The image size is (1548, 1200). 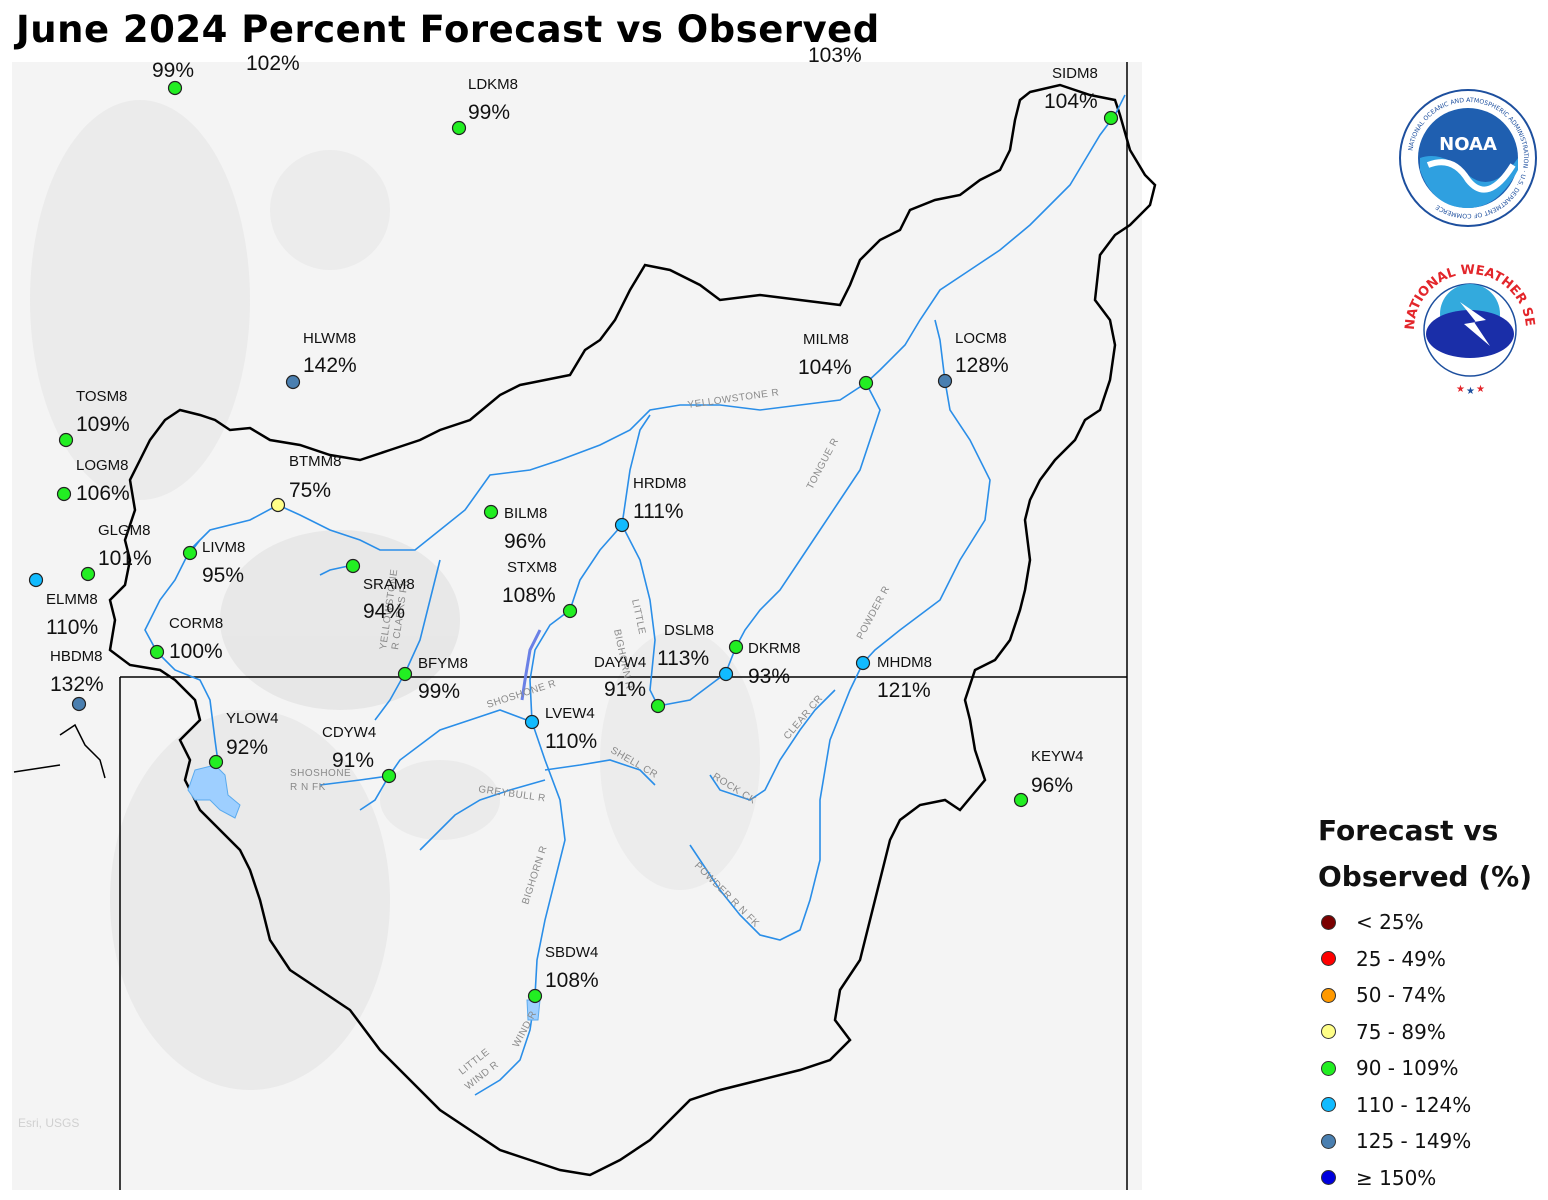 I want to click on legend-label: 50 - 74%, so click(x=1401, y=995).